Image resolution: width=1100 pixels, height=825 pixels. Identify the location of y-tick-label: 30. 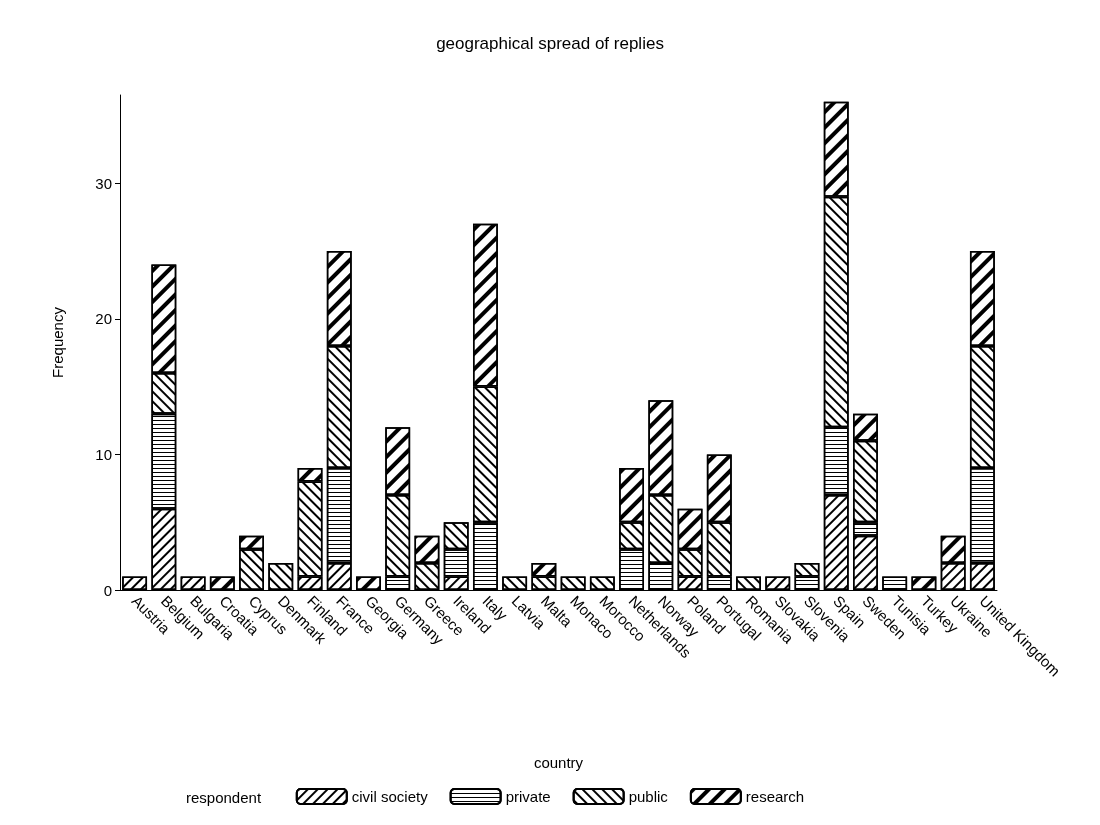
(103, 183).